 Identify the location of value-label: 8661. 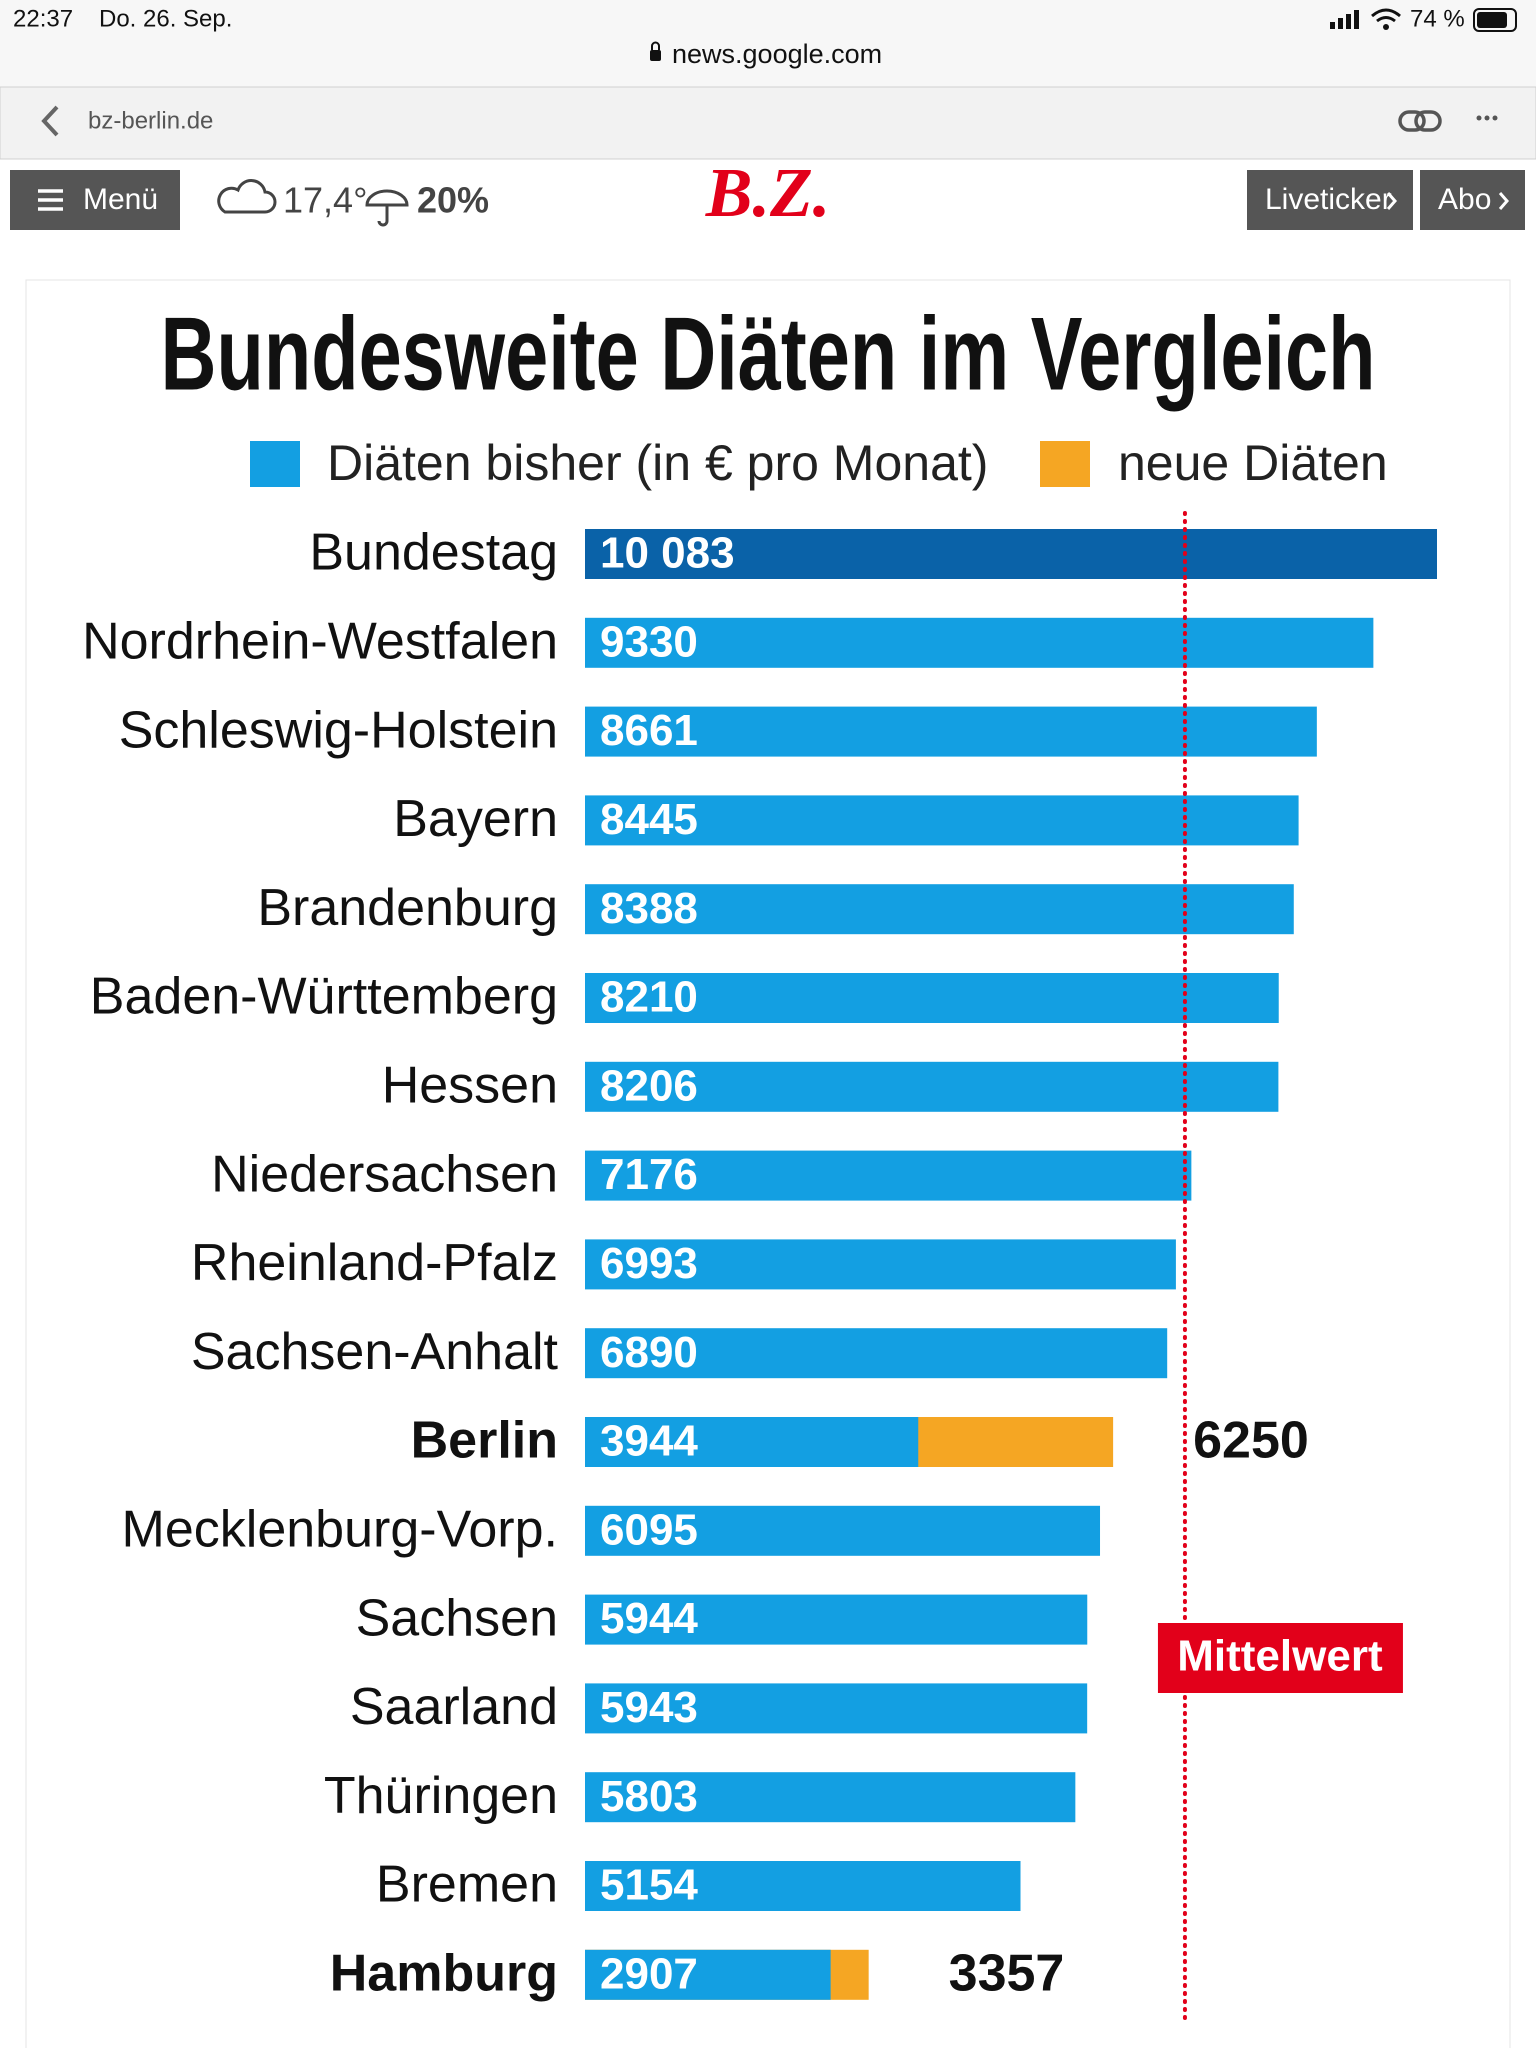
(649, 730).